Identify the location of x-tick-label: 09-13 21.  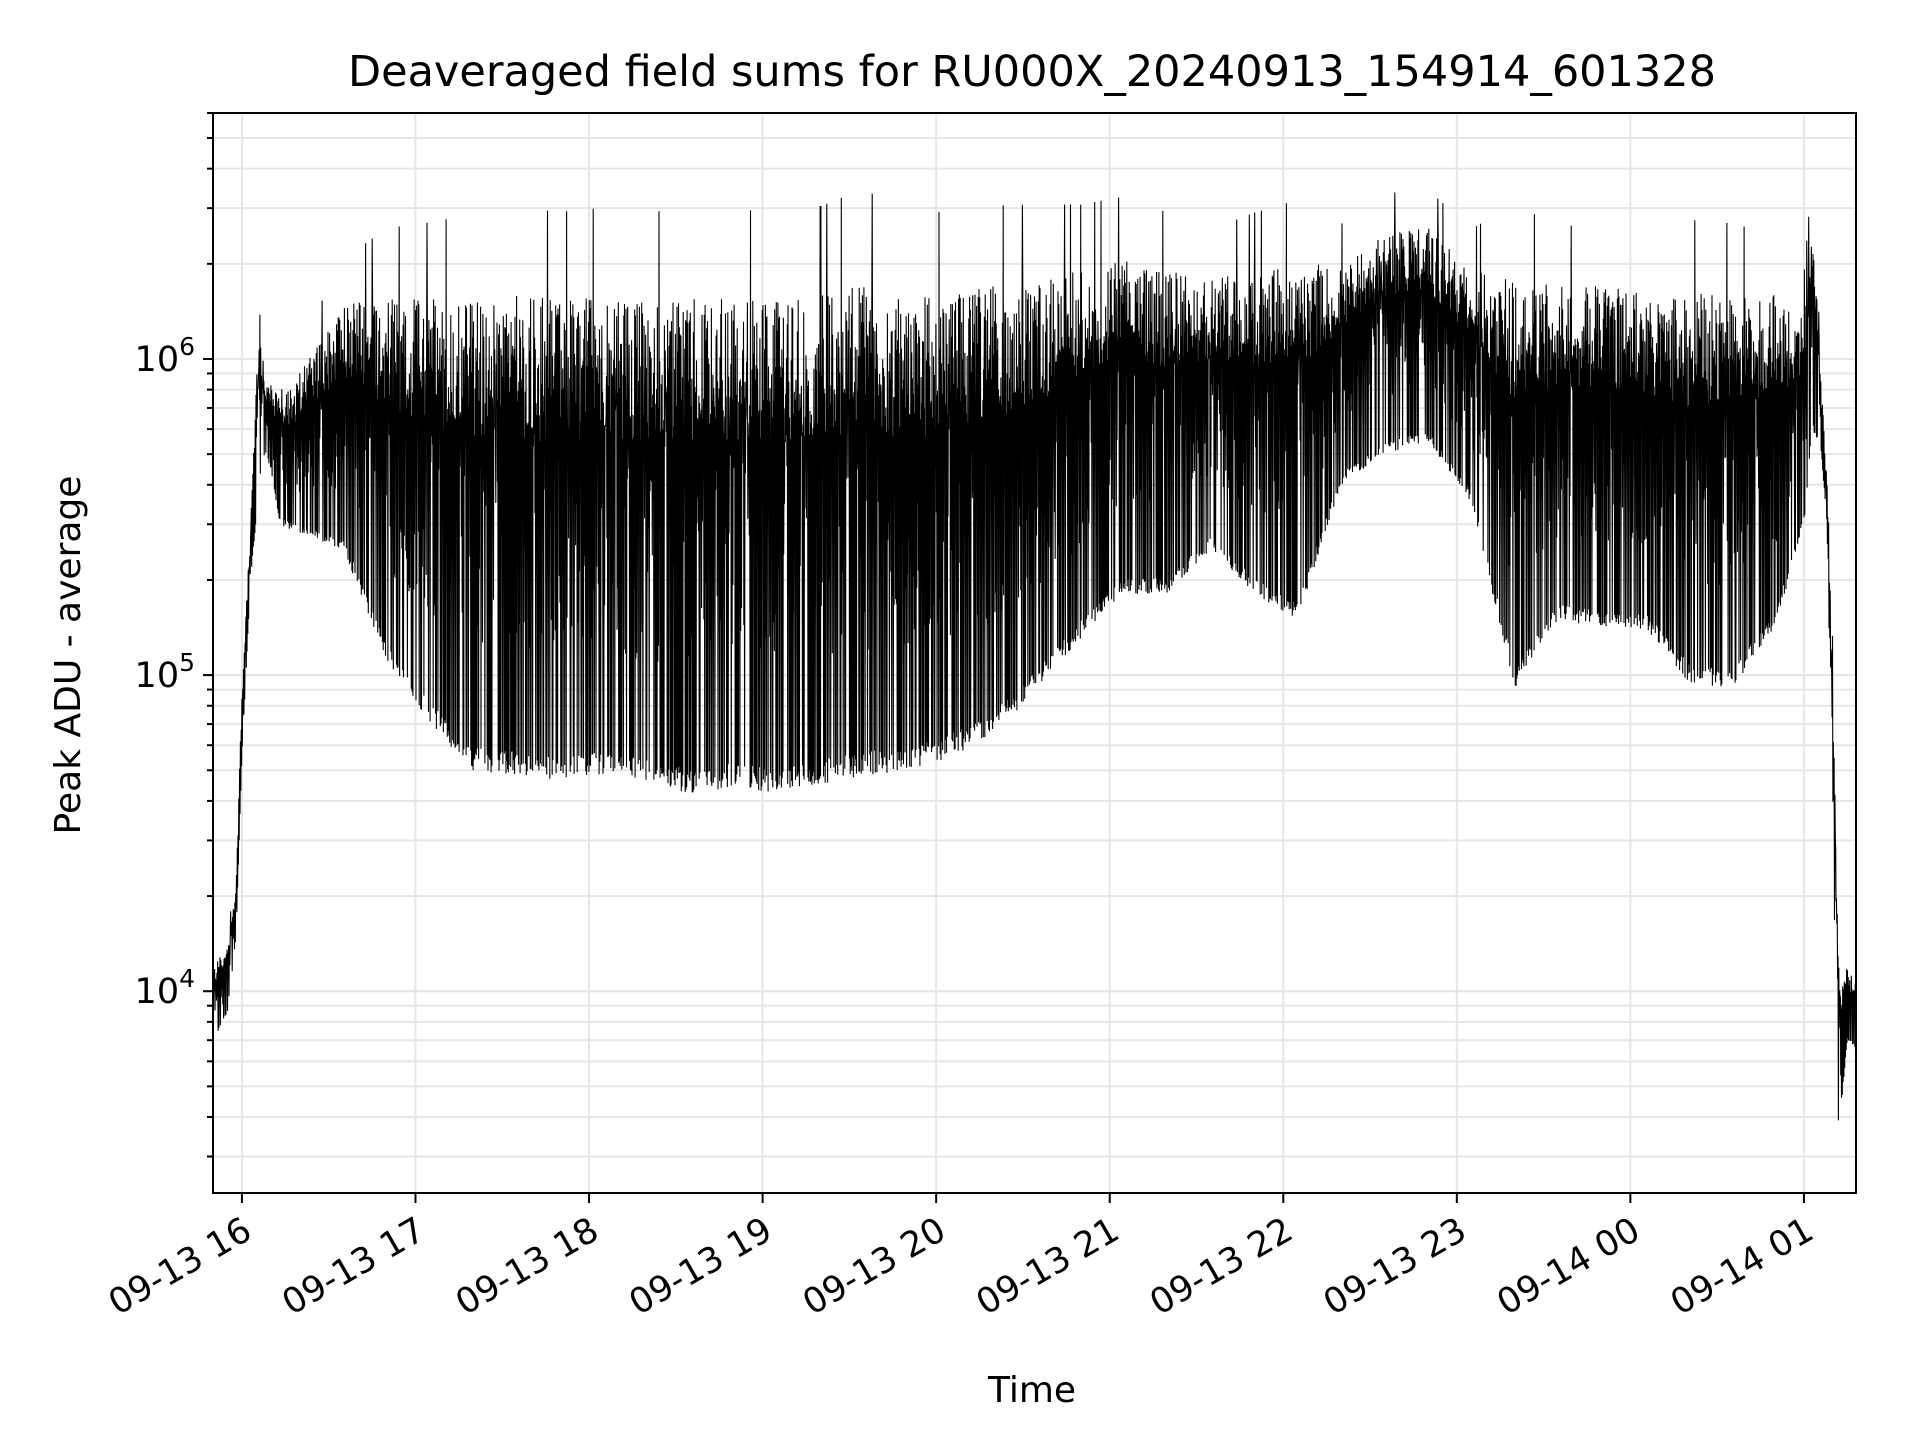
(1048, 1266).